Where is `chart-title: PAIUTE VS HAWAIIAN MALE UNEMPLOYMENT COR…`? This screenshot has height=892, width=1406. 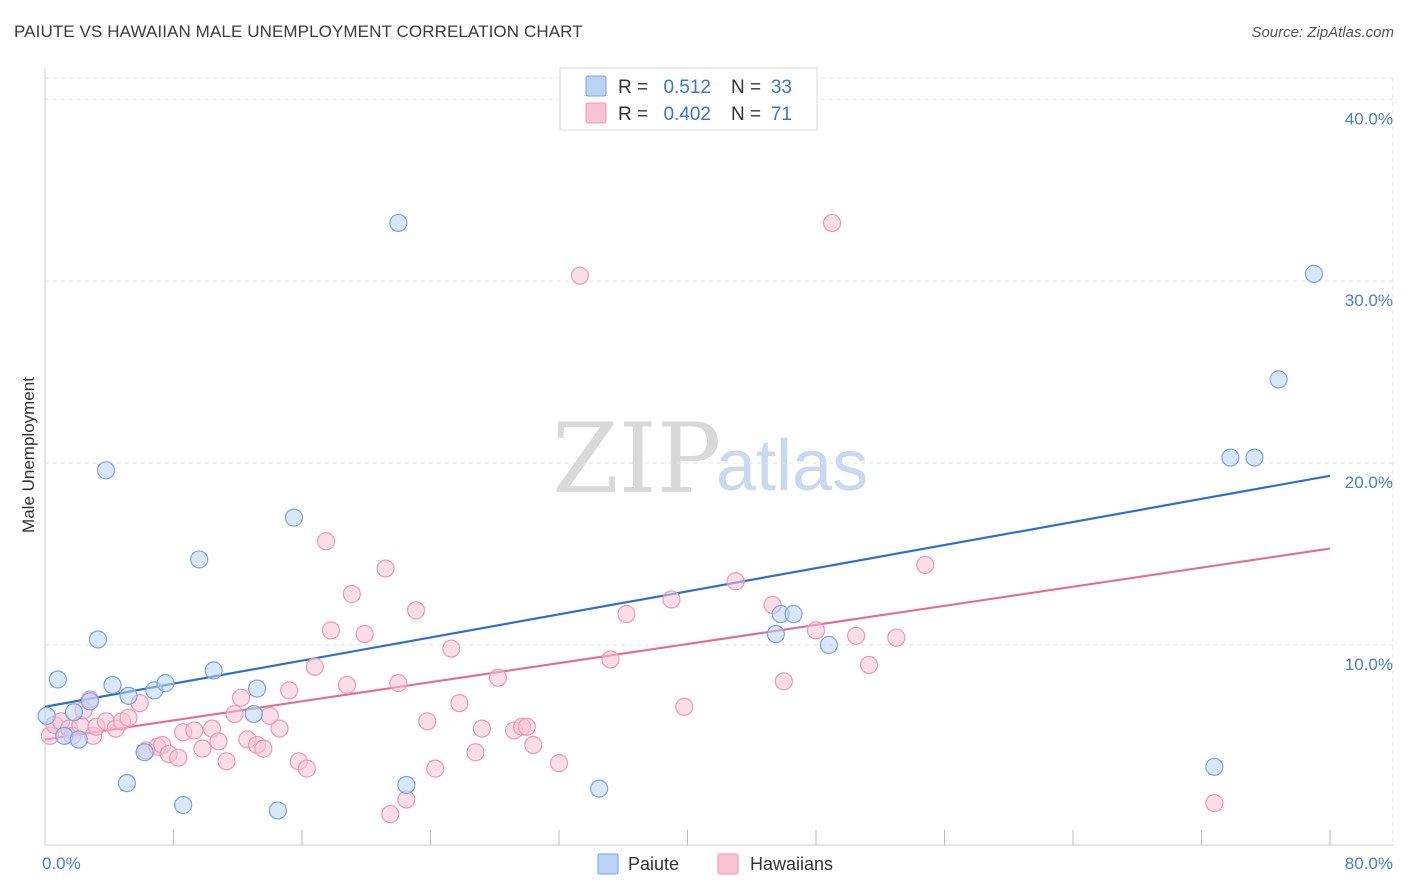 chart-title: PAIUTE VS HAWAIIAN MALE UNEMPLOYMENT COR… is located at coordinates (298, 31).